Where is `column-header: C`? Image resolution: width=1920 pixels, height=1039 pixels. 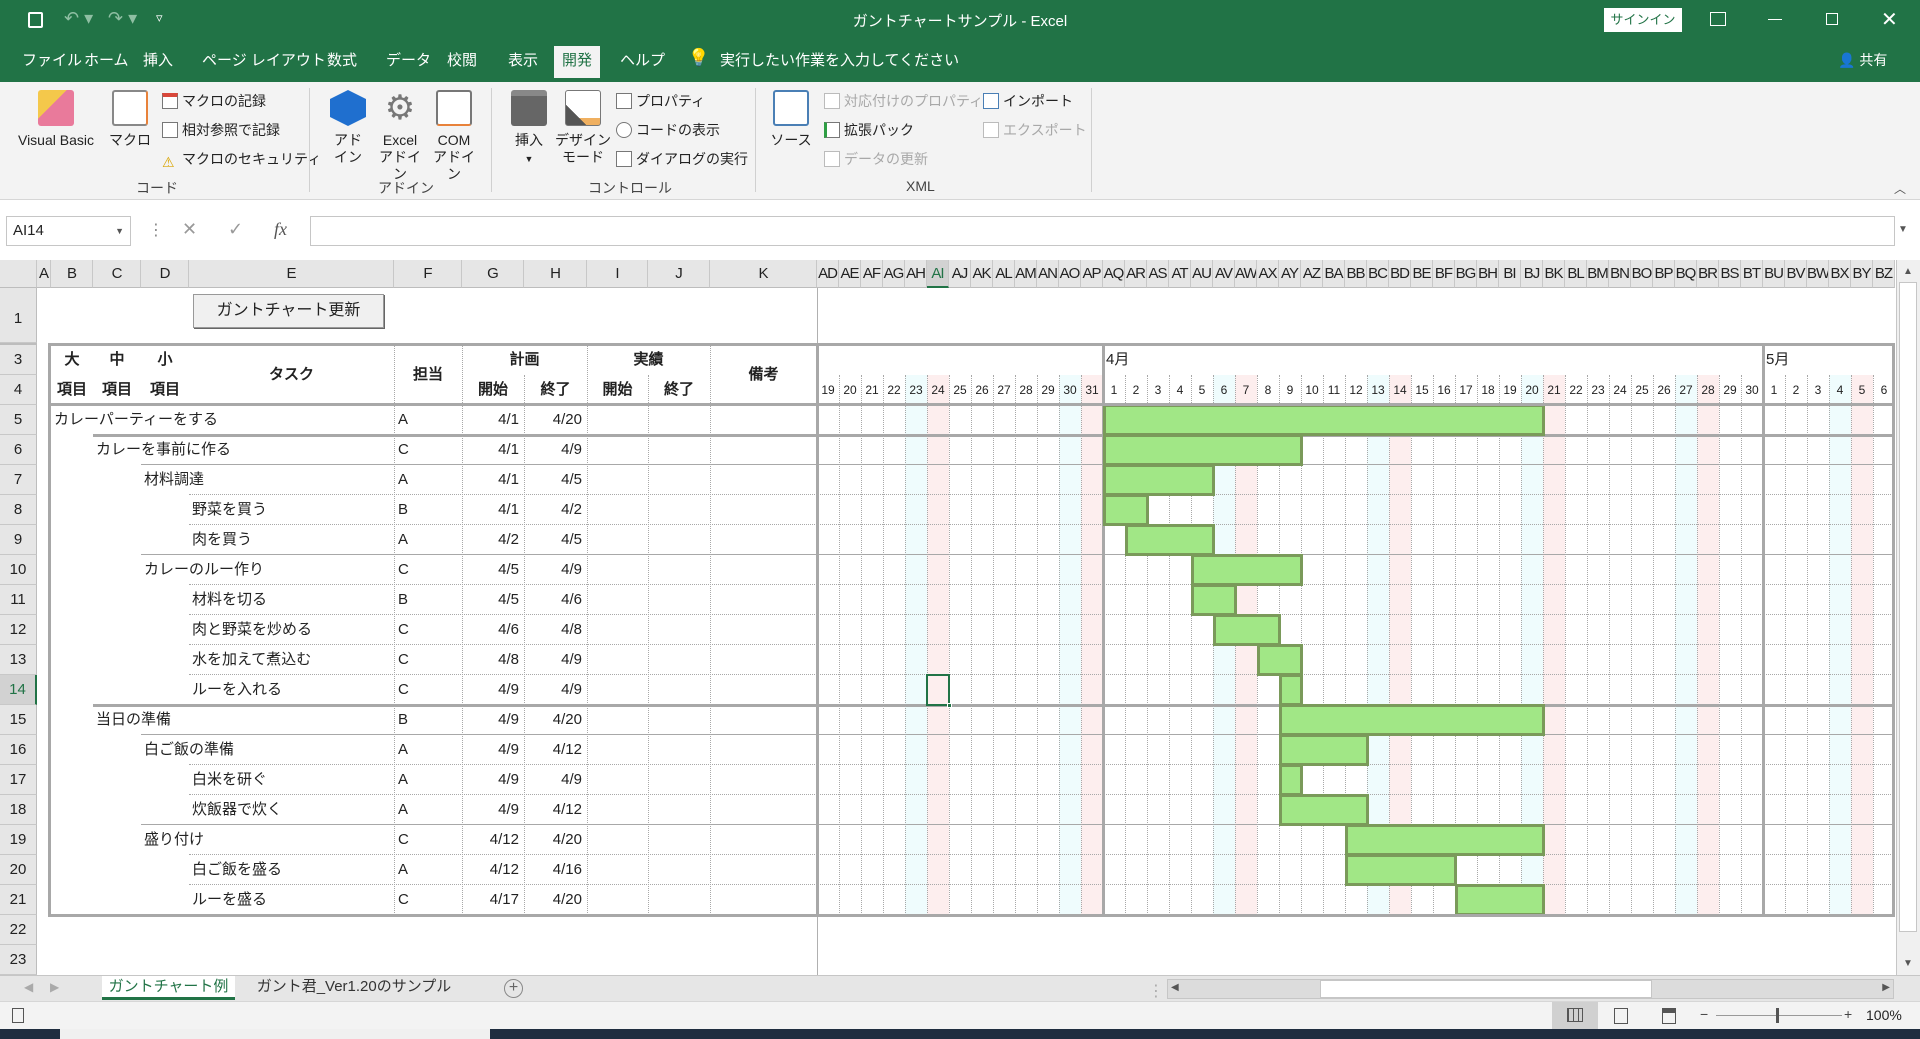 column-header: C is located at coordinates (117, 274).